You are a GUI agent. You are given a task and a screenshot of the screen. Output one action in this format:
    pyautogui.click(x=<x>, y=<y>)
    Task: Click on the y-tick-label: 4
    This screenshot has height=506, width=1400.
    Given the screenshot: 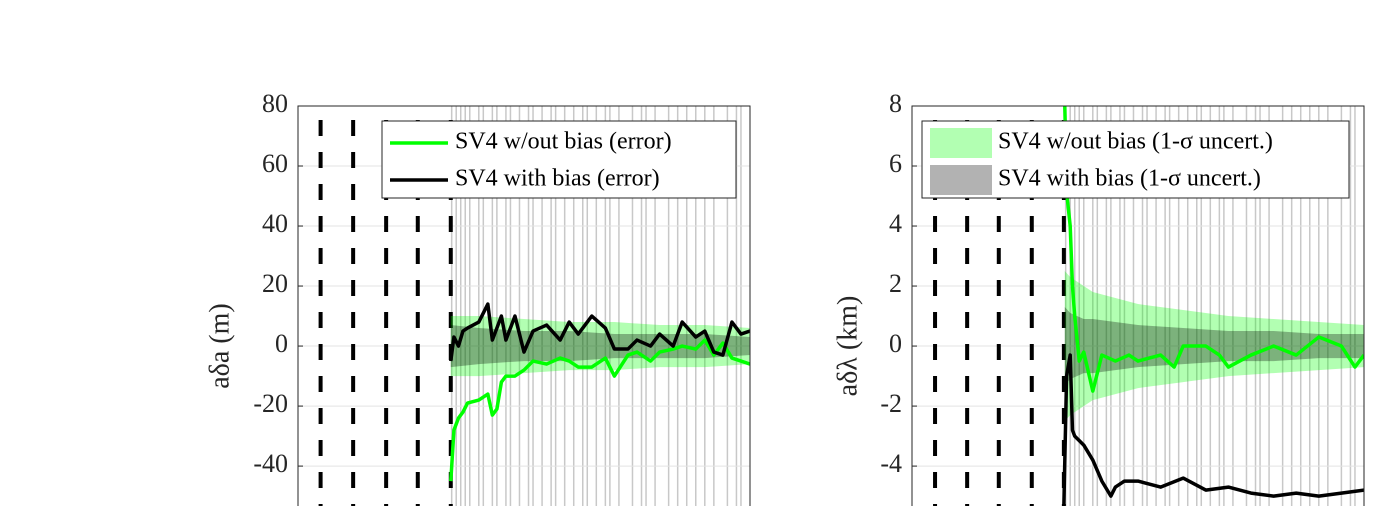 What is the action you would take?
    pyautogui.click(x=895, y=223)
    